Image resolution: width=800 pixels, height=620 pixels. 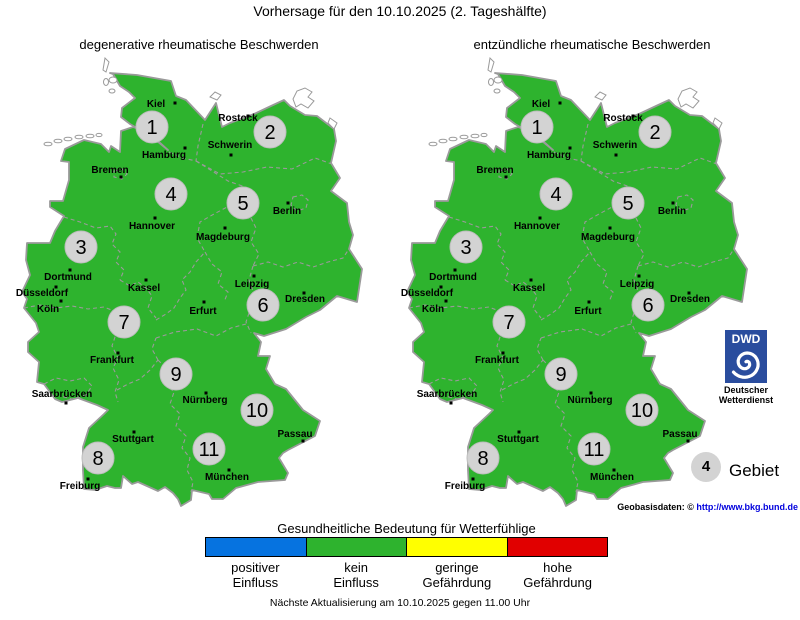 I want to click on region-number: 7, so click(x=123, y=323).